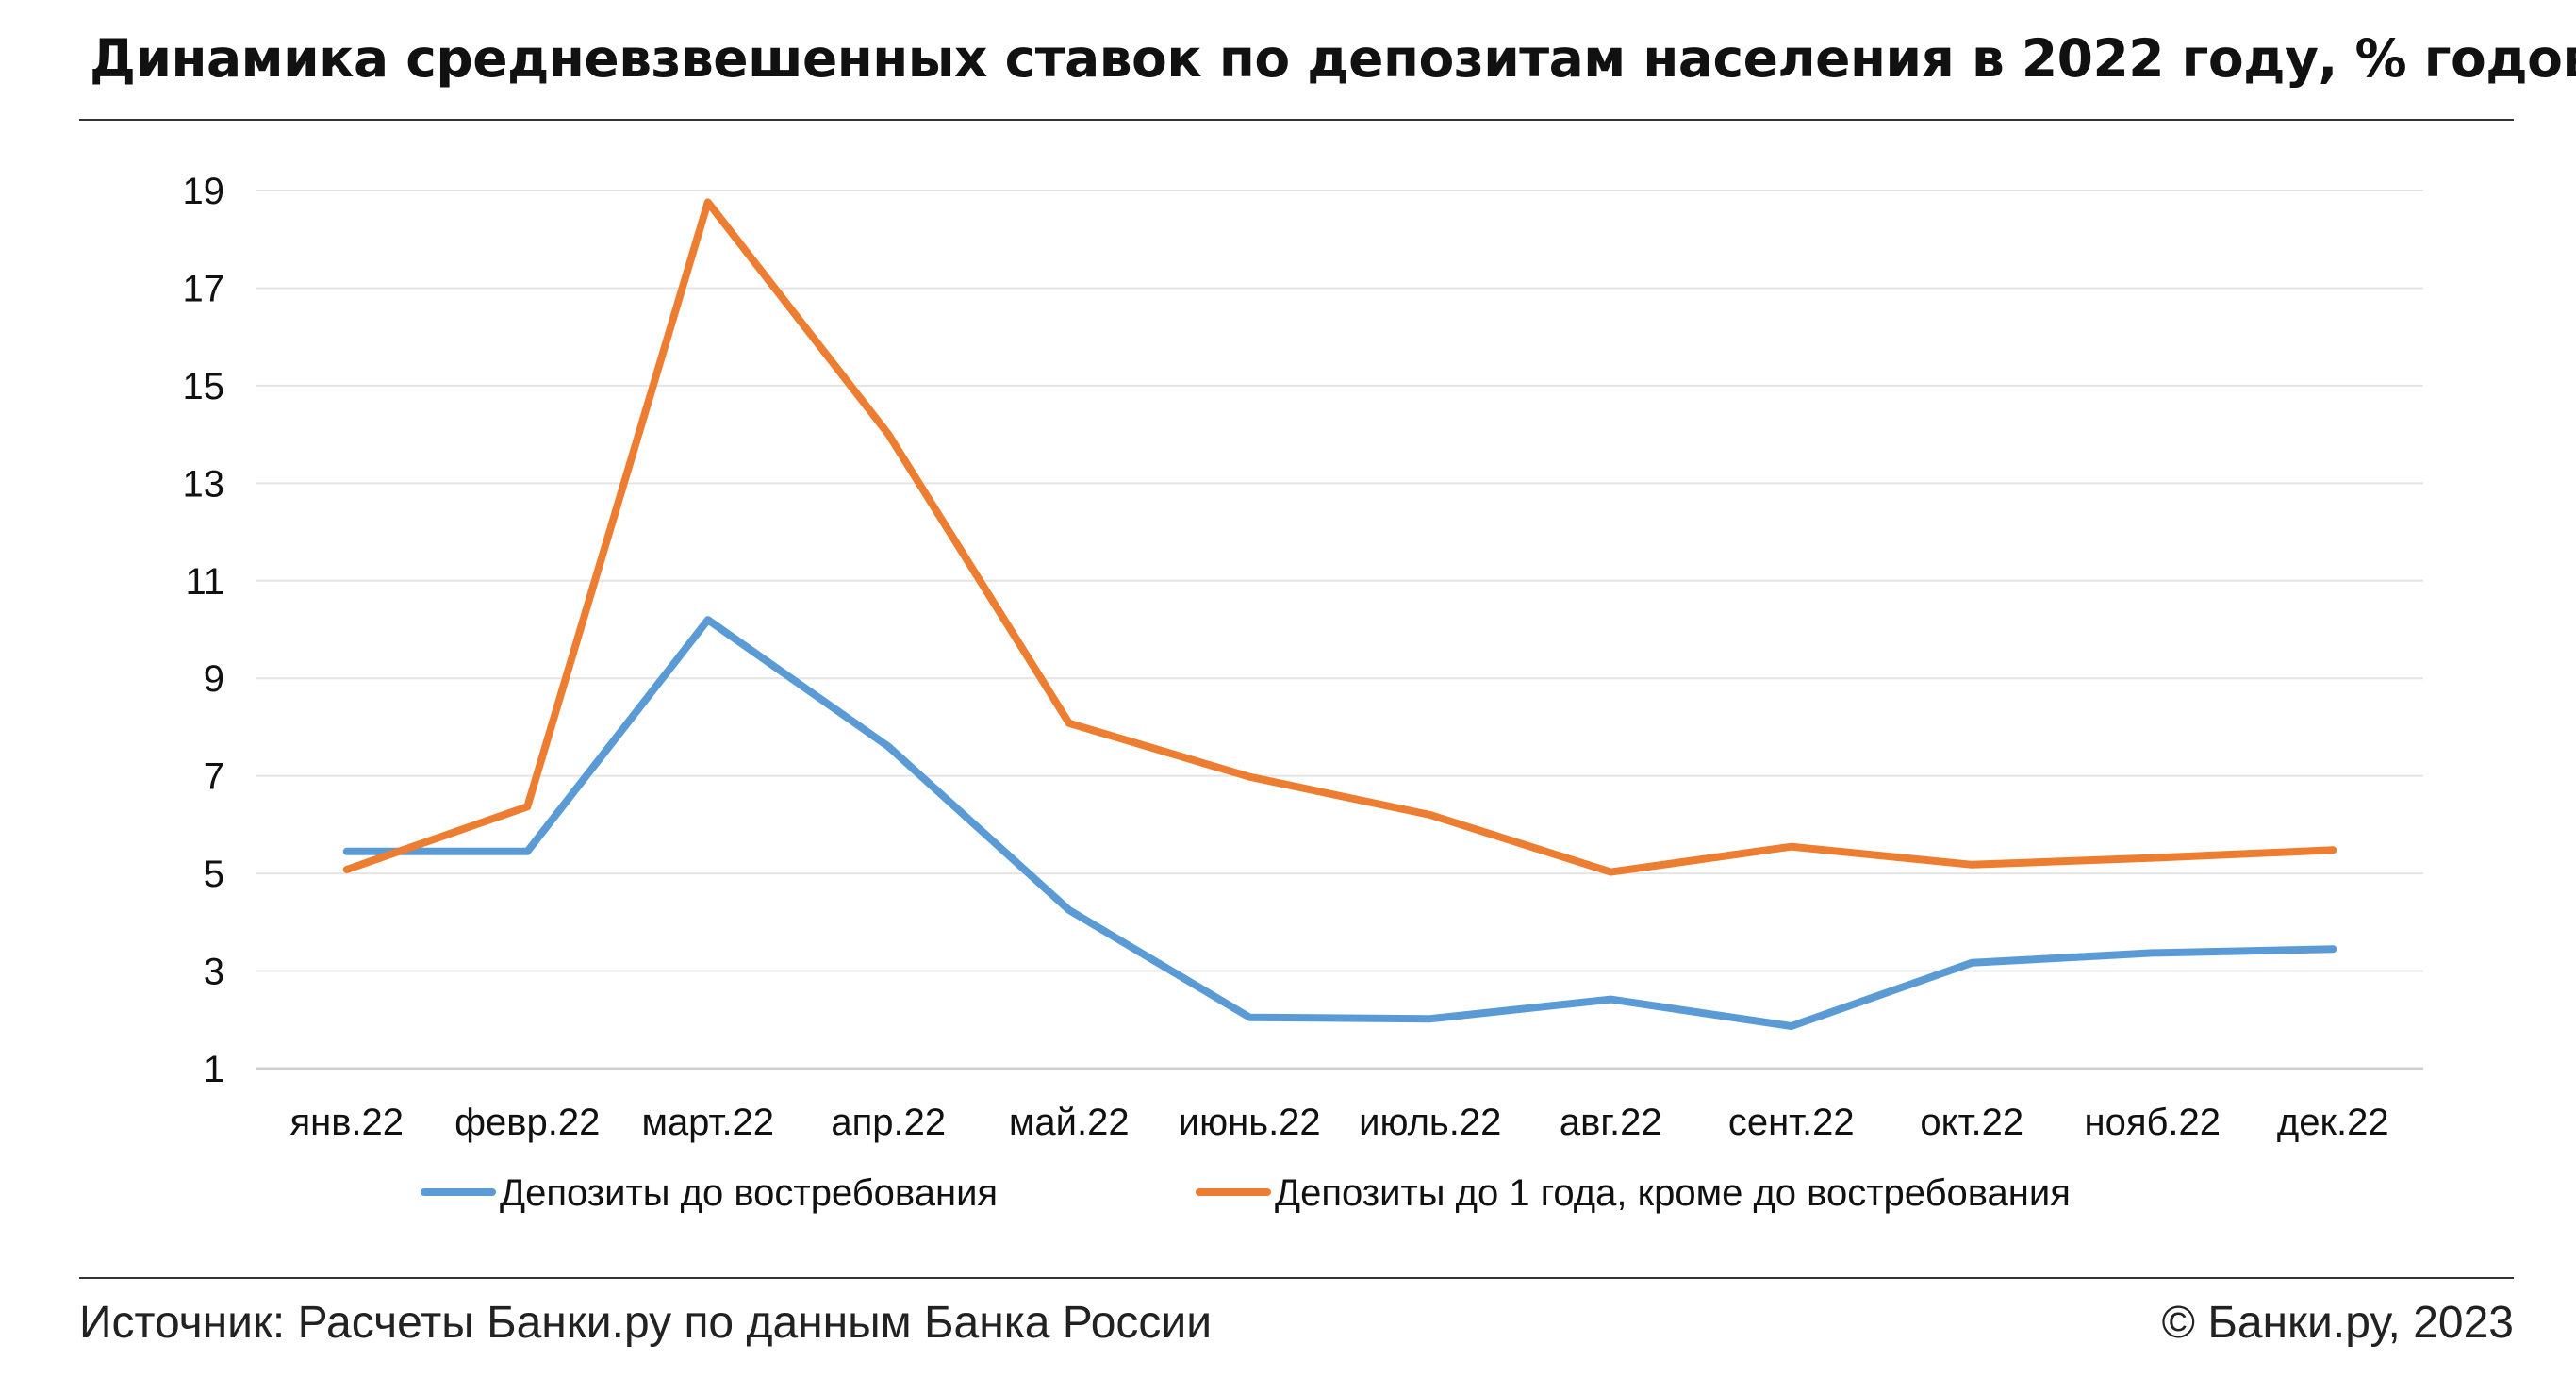 The image size is (2576, 1377). I want to click on y-tick-label: 5, so click(214, 875).